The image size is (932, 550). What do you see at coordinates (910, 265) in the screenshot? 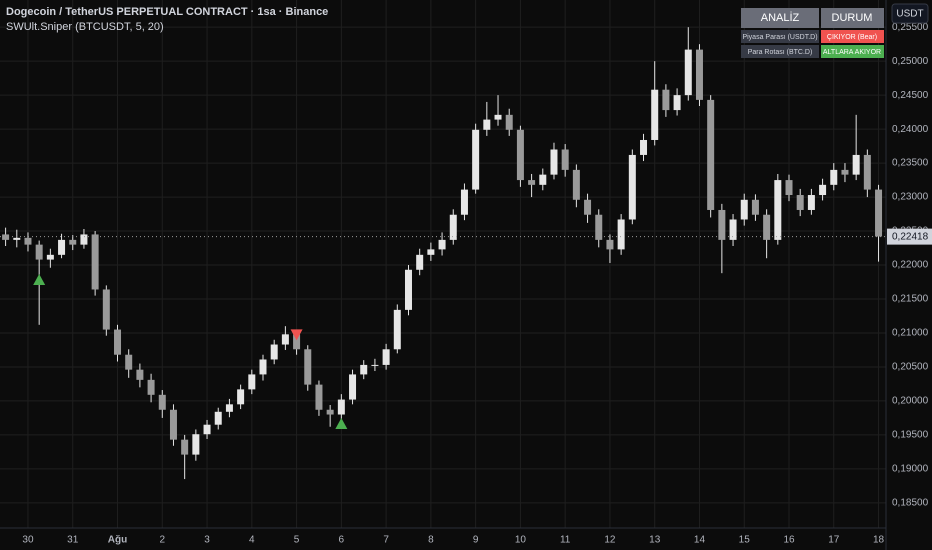
I see `y-tick-label: 0,22000` at bounding box center [910, 265].